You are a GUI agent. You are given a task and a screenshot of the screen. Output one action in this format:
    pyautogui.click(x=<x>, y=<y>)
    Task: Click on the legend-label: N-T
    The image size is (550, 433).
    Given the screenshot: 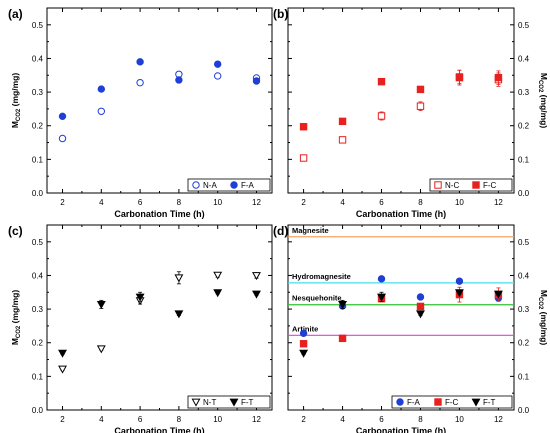 What is the action you would take?
    pyautogui.click(x=209, y=402)
    